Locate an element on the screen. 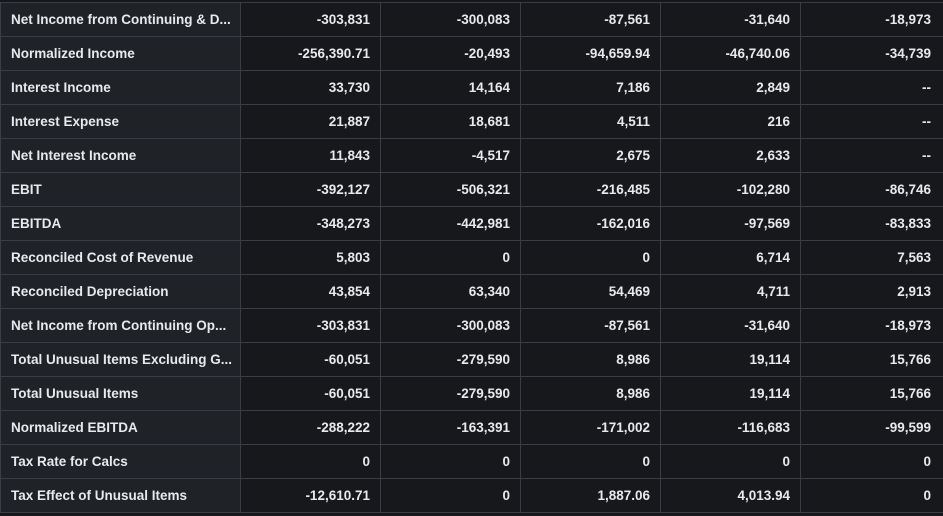 The height and width of the screenshot is (516, 943). table-cell-value: 33,730 is located at coordinates (311, 88).